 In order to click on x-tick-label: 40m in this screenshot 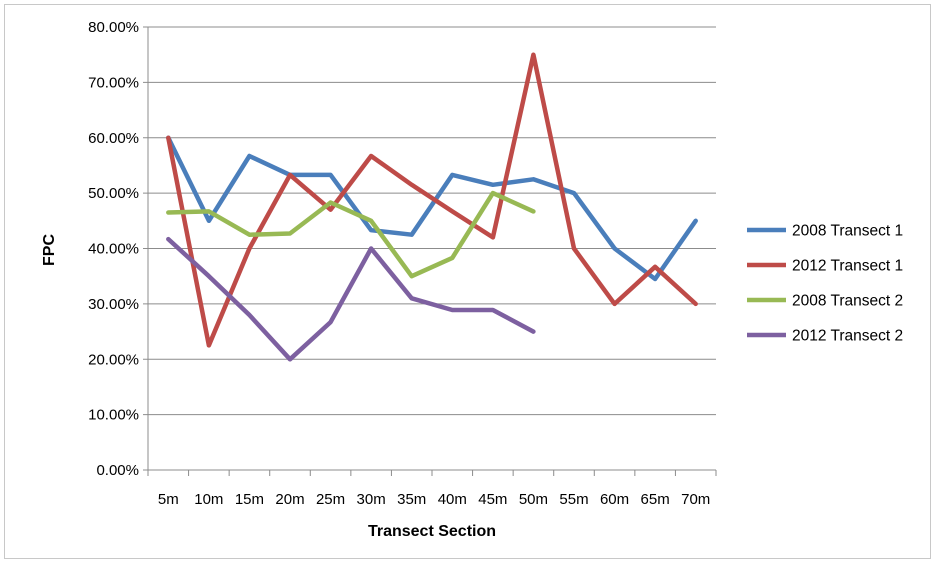, I will do `click(452, 499)`.